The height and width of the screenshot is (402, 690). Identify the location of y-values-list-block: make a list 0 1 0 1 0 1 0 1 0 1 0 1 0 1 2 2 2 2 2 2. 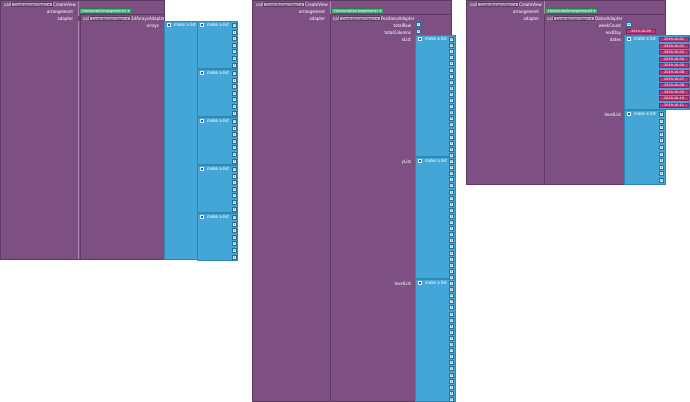
(435, 218).